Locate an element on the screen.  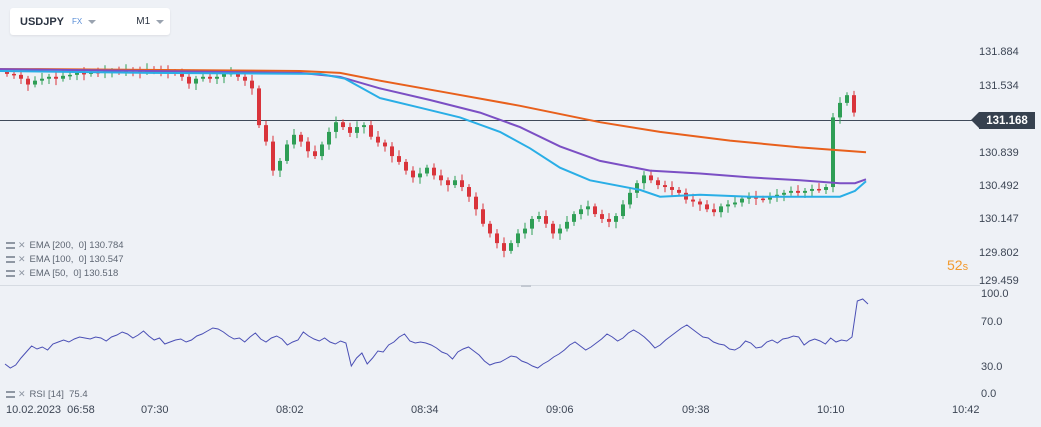
symbol-selector: USDJPY FX M1 is located at coordinates (90, 21).